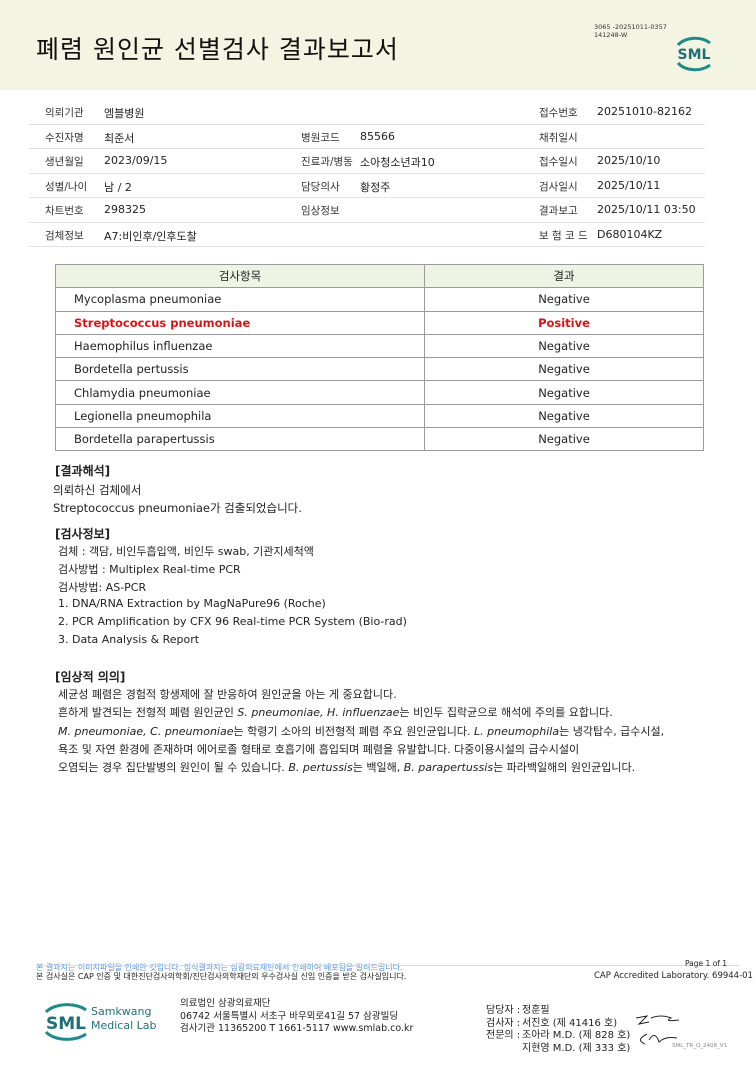  What do you see at coordinates (630, 234) in the screenshot?
I see `info-value: D680104KZ` at bounding box center [630, 234].